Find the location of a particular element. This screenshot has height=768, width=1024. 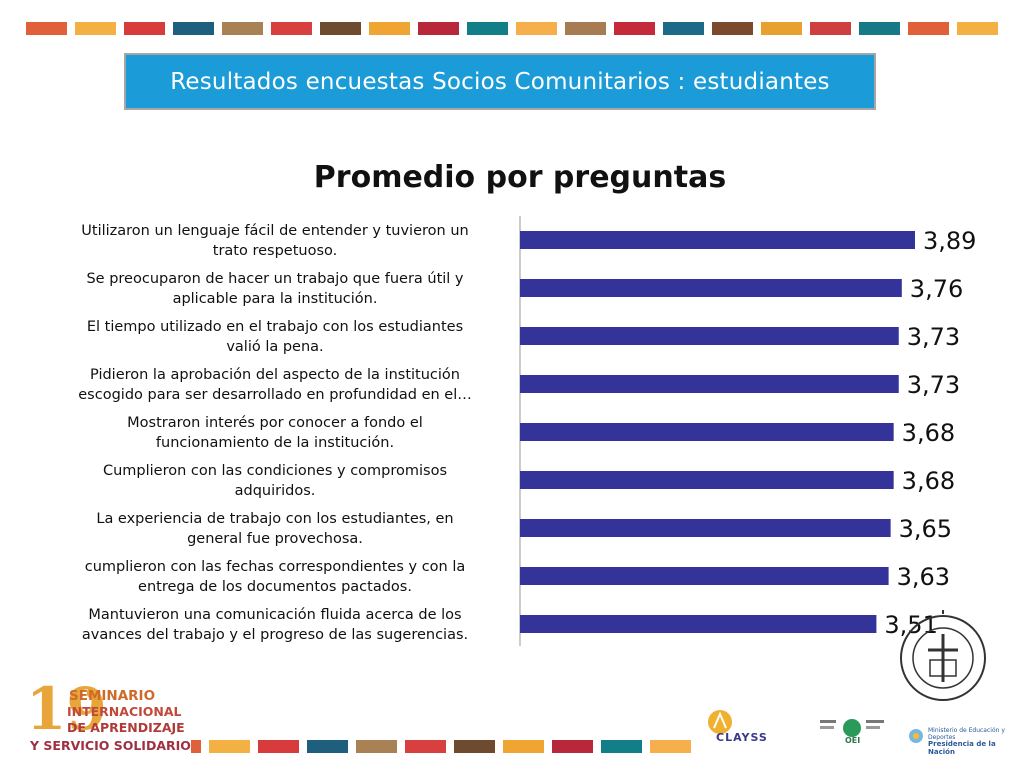

seminar-line-4: Y SERVICIO SOLIDARIO is located at coordinates (110, 745).